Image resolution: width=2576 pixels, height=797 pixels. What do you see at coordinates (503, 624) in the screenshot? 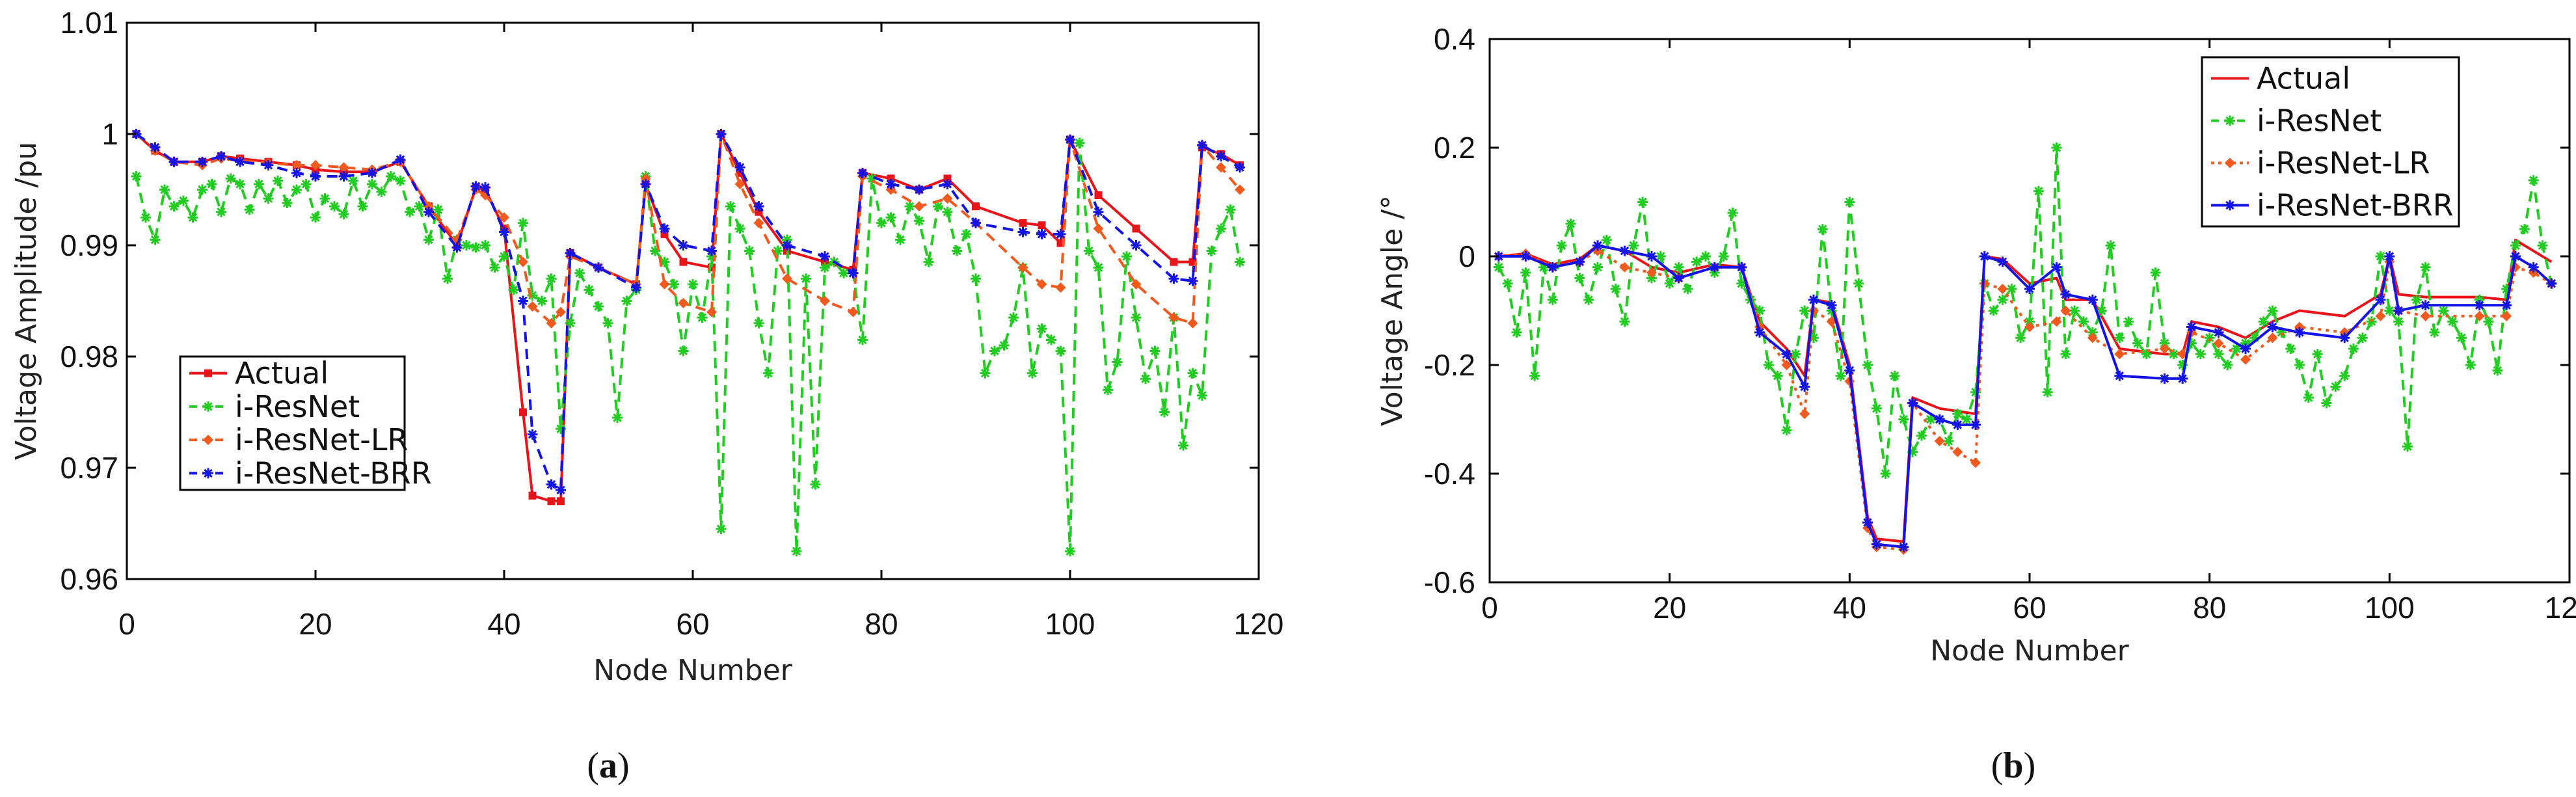
I see `chart-a-x-tick-label: 40` at bounding box center [503, 624].